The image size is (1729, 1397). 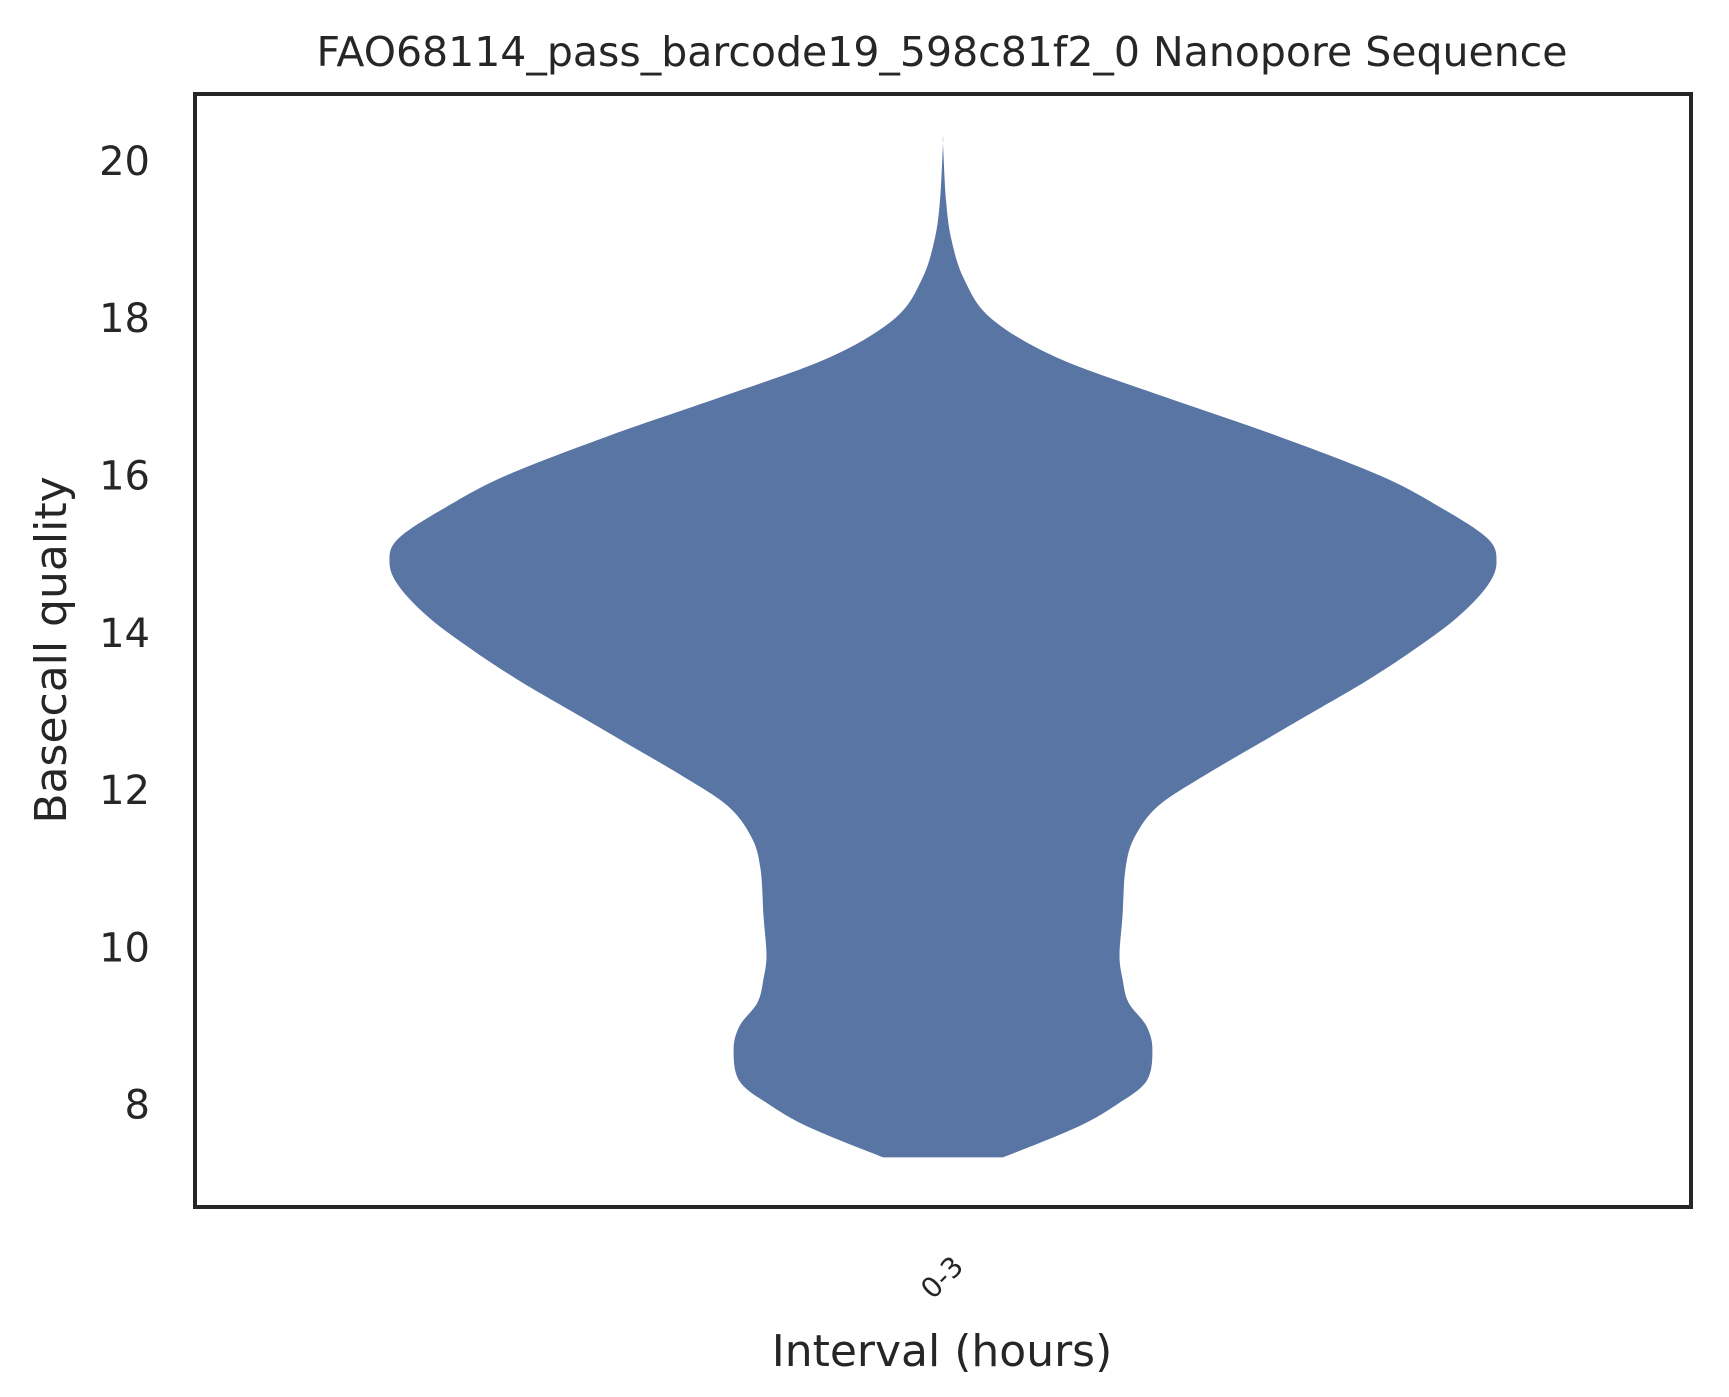 I want to click on y-tick-label: 10, so click(x=124, y=948).